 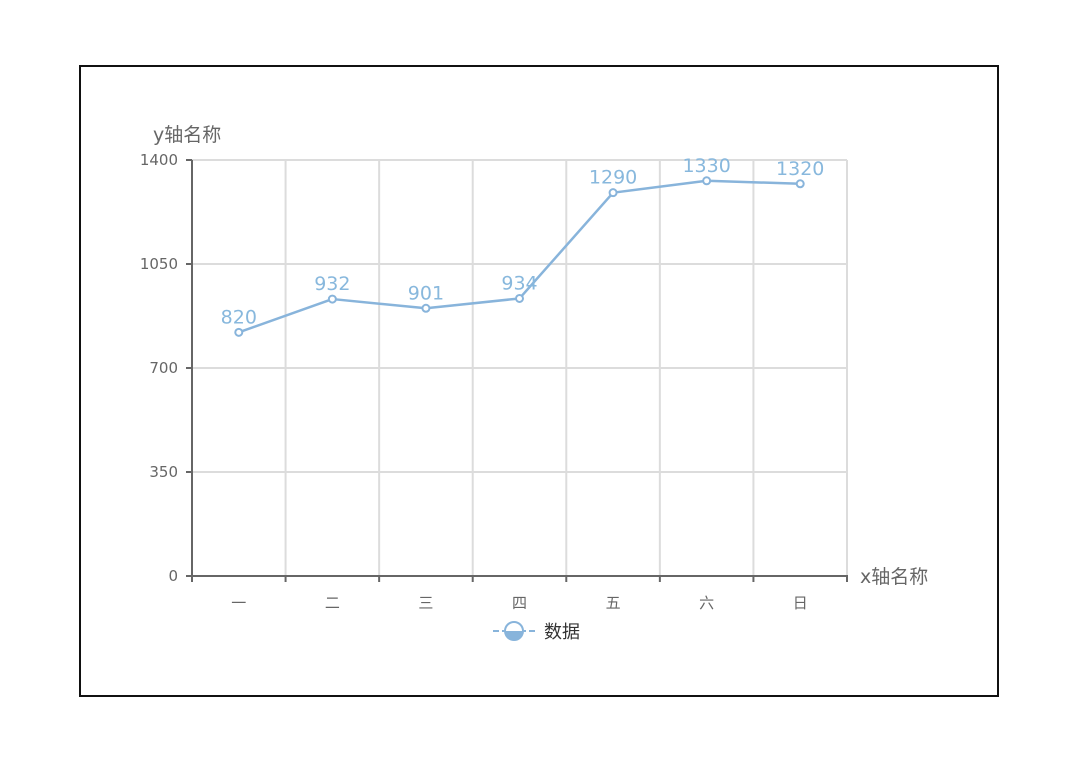 I want to click on data-label: 932, so click(x=332, y=284).